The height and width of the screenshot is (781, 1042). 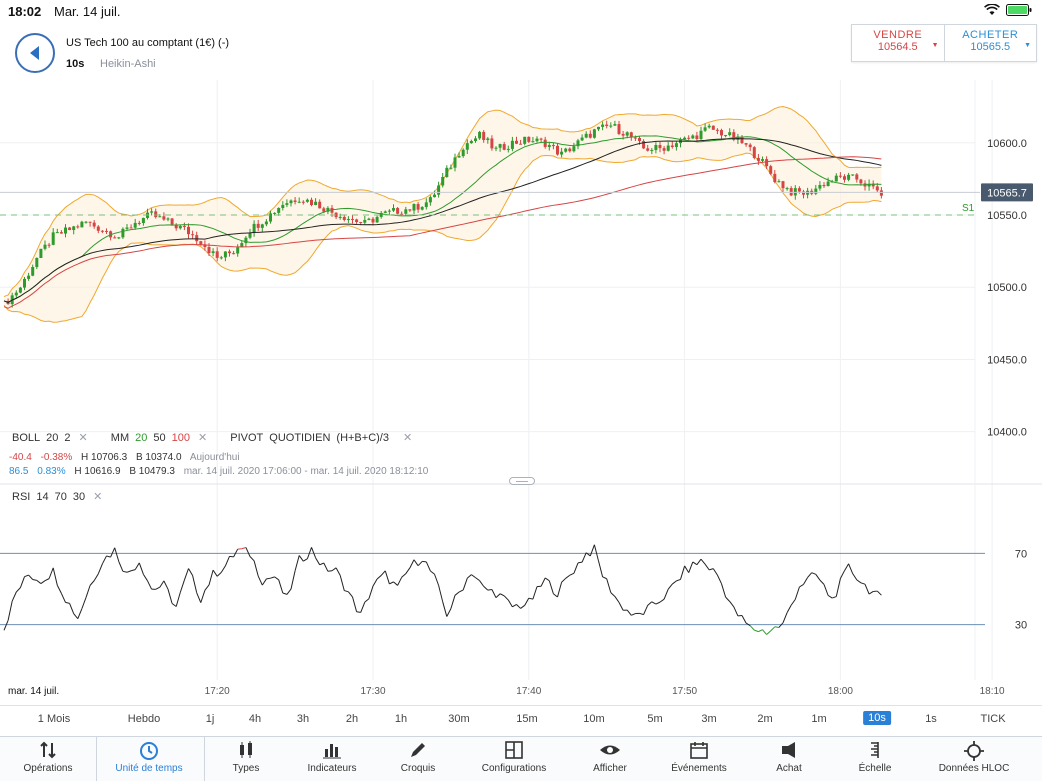 I want to click on back-button, so click(x=35, y=53).